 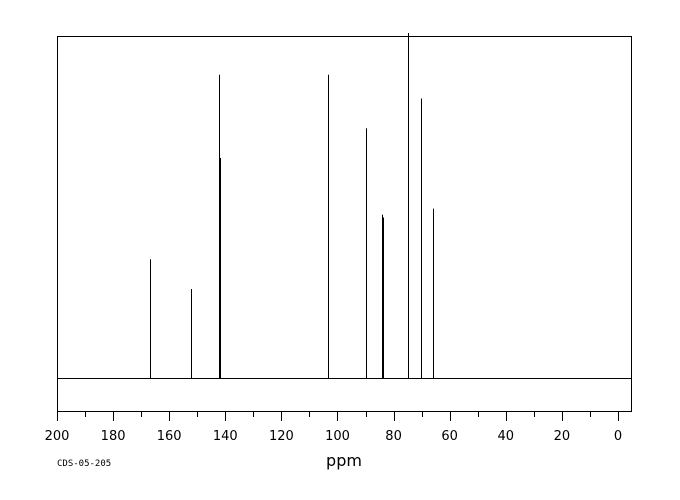 What do you see at coordinates (169, 436) in the screenshot?
I see `x-tick-label: 160` at bounding box center [169, 436].